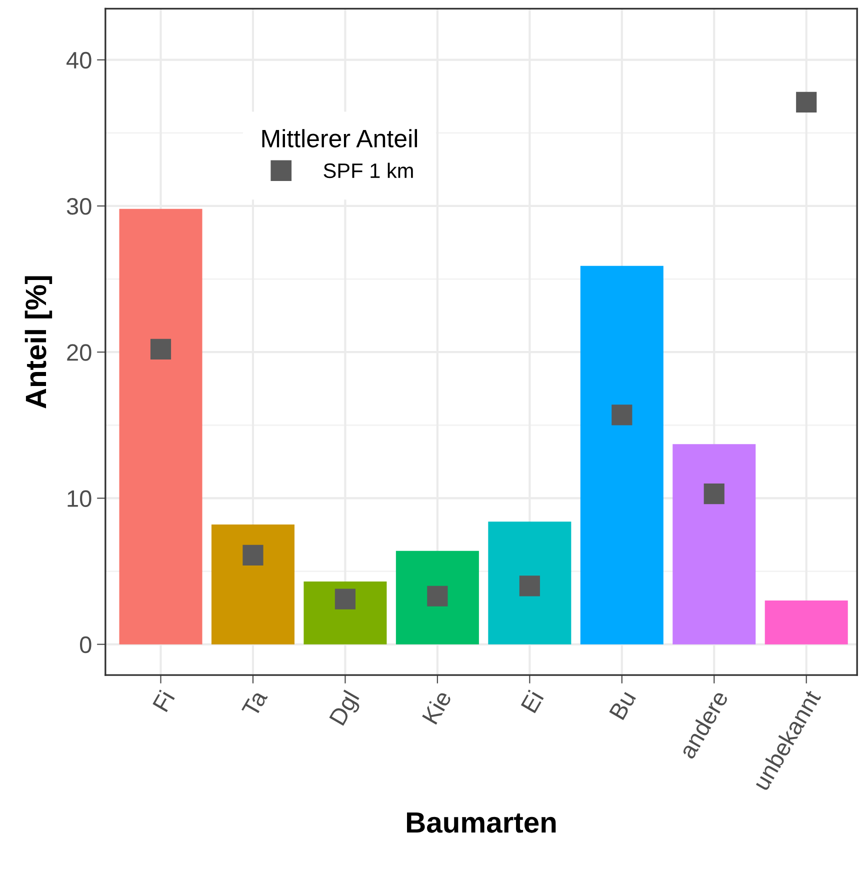  I want to click on y-tick-label: 0, so click(86, 645).